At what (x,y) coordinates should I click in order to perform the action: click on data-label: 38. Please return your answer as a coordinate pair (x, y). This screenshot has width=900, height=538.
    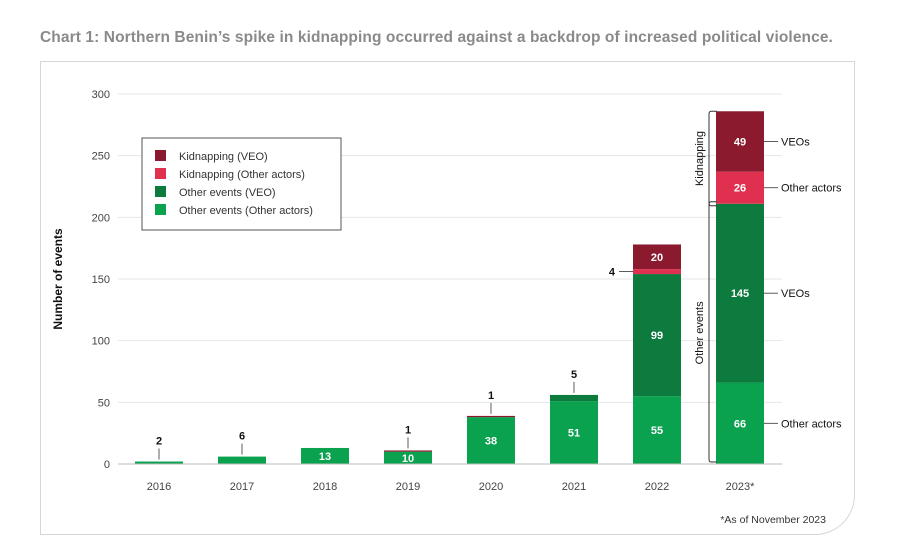
    Looking at the image, I should click on (491, 442).